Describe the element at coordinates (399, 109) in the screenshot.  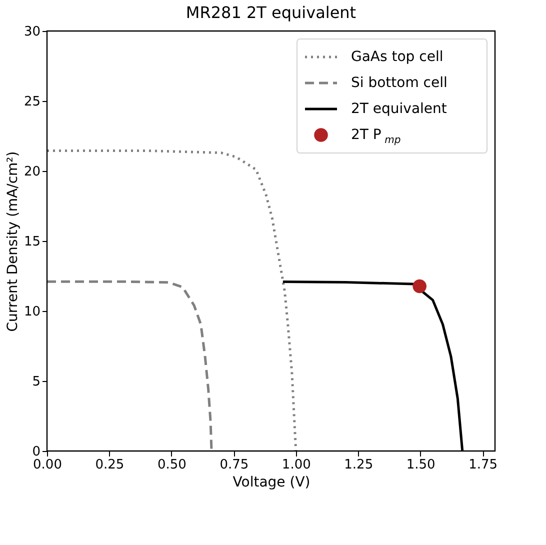
I see `legend-label: 2T equivalent` at that location.